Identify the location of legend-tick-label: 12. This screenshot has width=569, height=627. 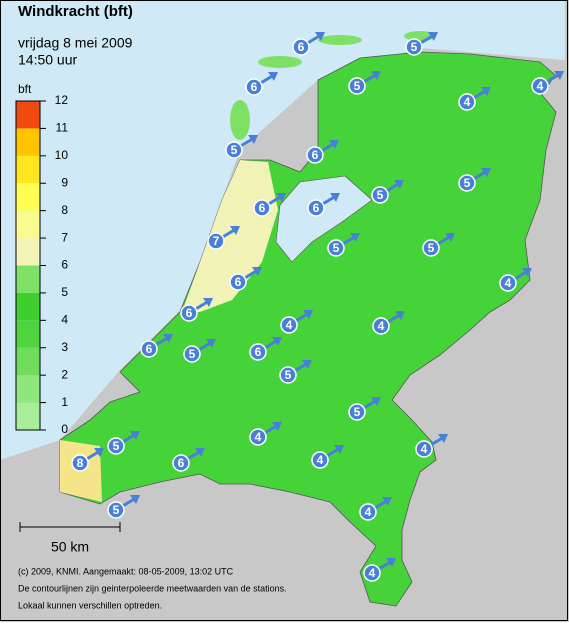
(62, 100).